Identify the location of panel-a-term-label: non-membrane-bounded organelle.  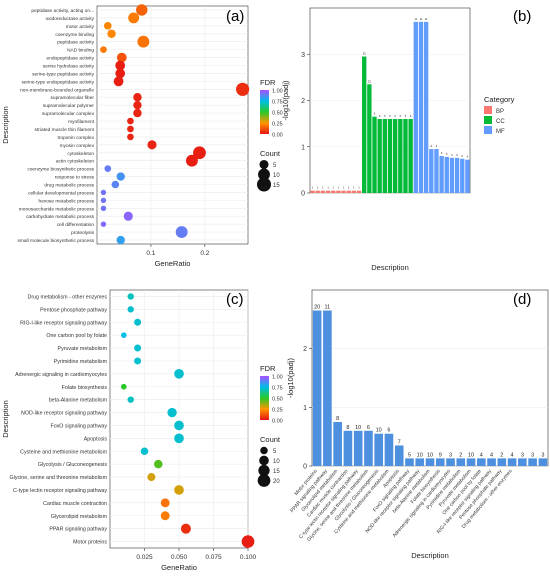
(57, 90).